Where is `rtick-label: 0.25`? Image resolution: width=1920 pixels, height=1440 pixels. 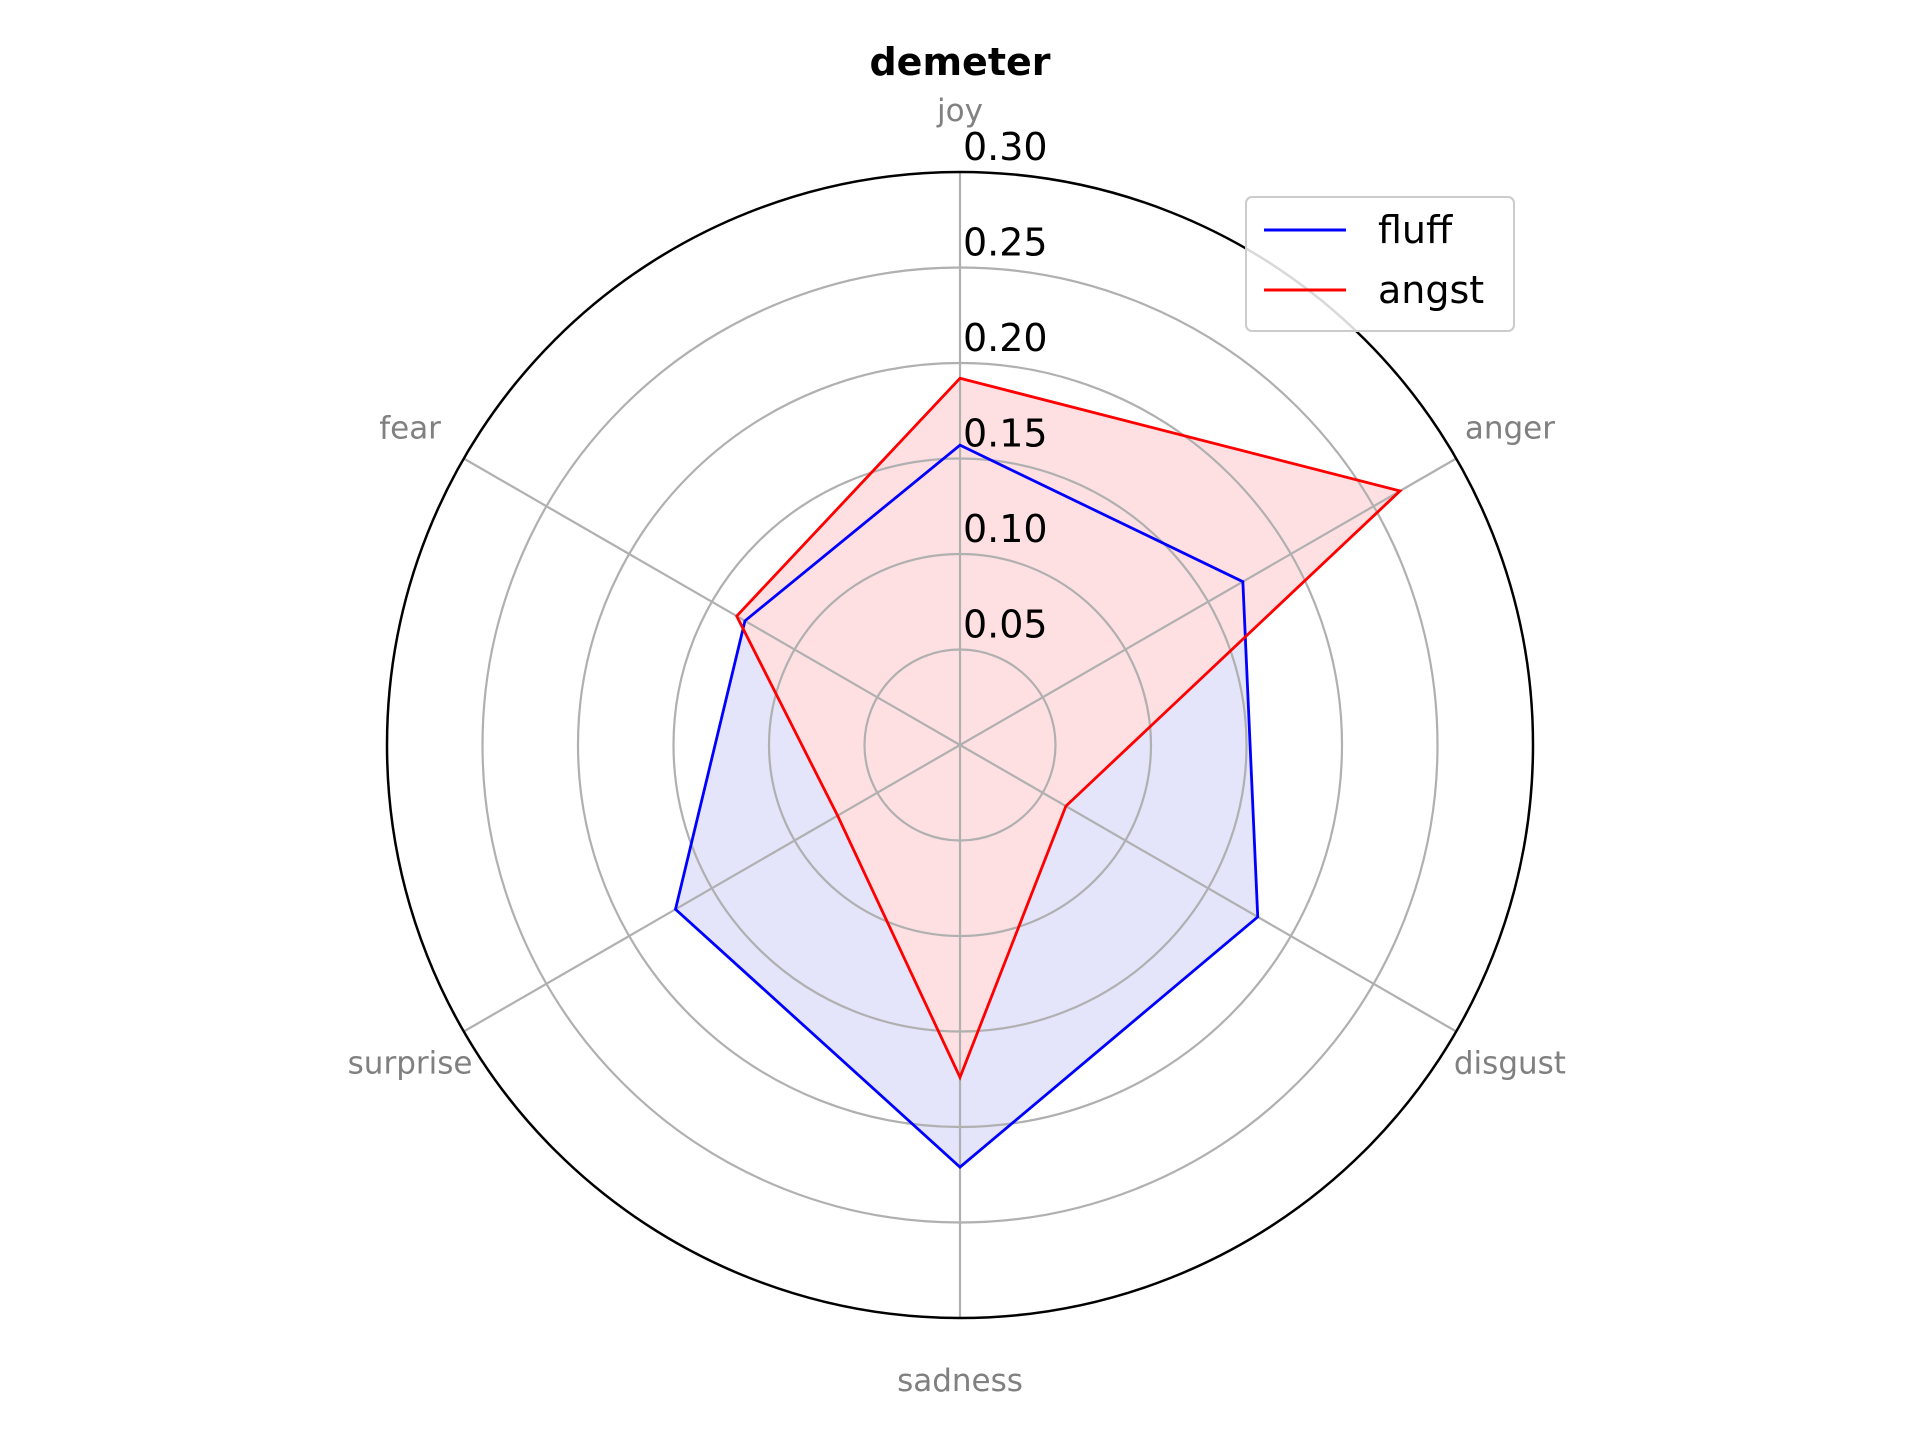
rtick-label: 0.25 is located at coordinates (1005, 243).